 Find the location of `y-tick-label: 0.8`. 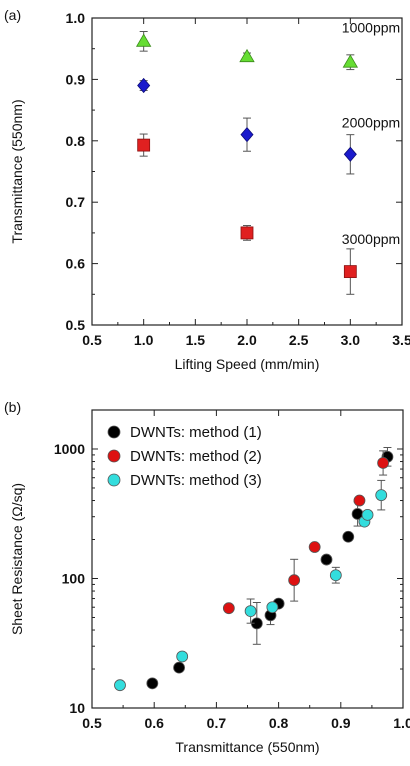

y-tick-label: 0.8 is located at coordinates (76, 141).